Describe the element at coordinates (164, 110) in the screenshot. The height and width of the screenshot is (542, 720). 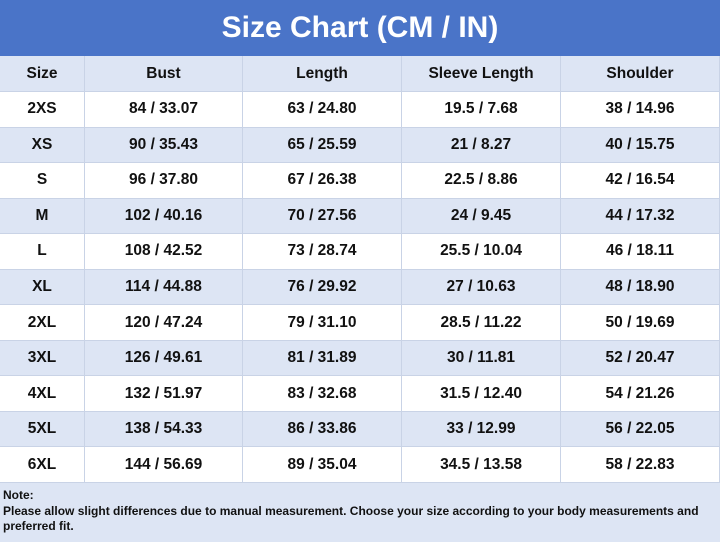
I see `measure-cell: 84 / 33.07` at that location.